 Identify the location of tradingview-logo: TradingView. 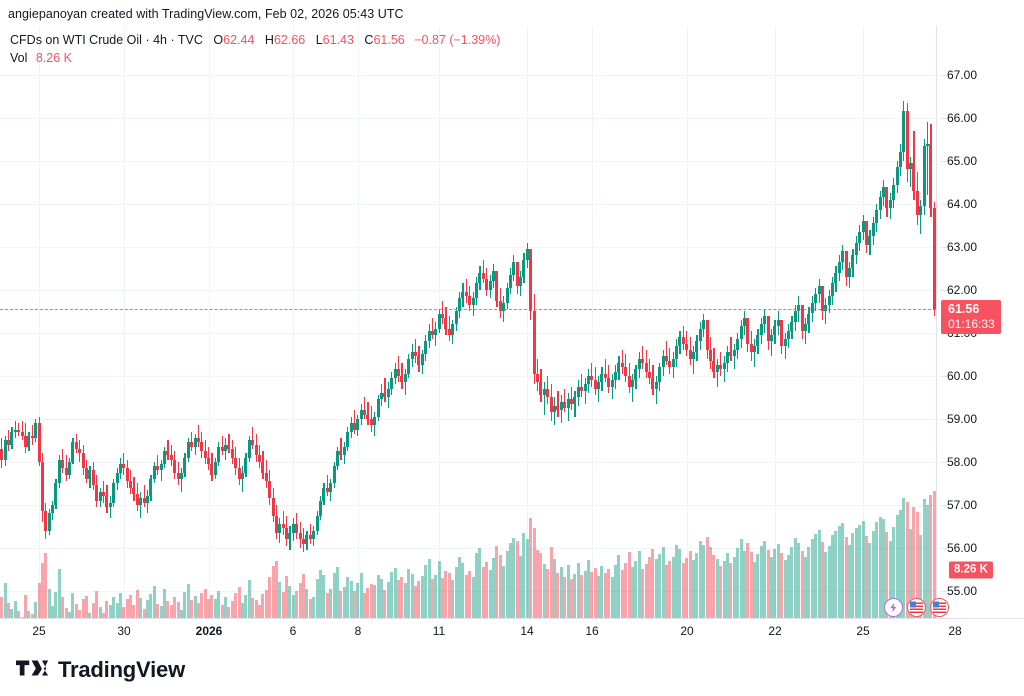
(100, 670).